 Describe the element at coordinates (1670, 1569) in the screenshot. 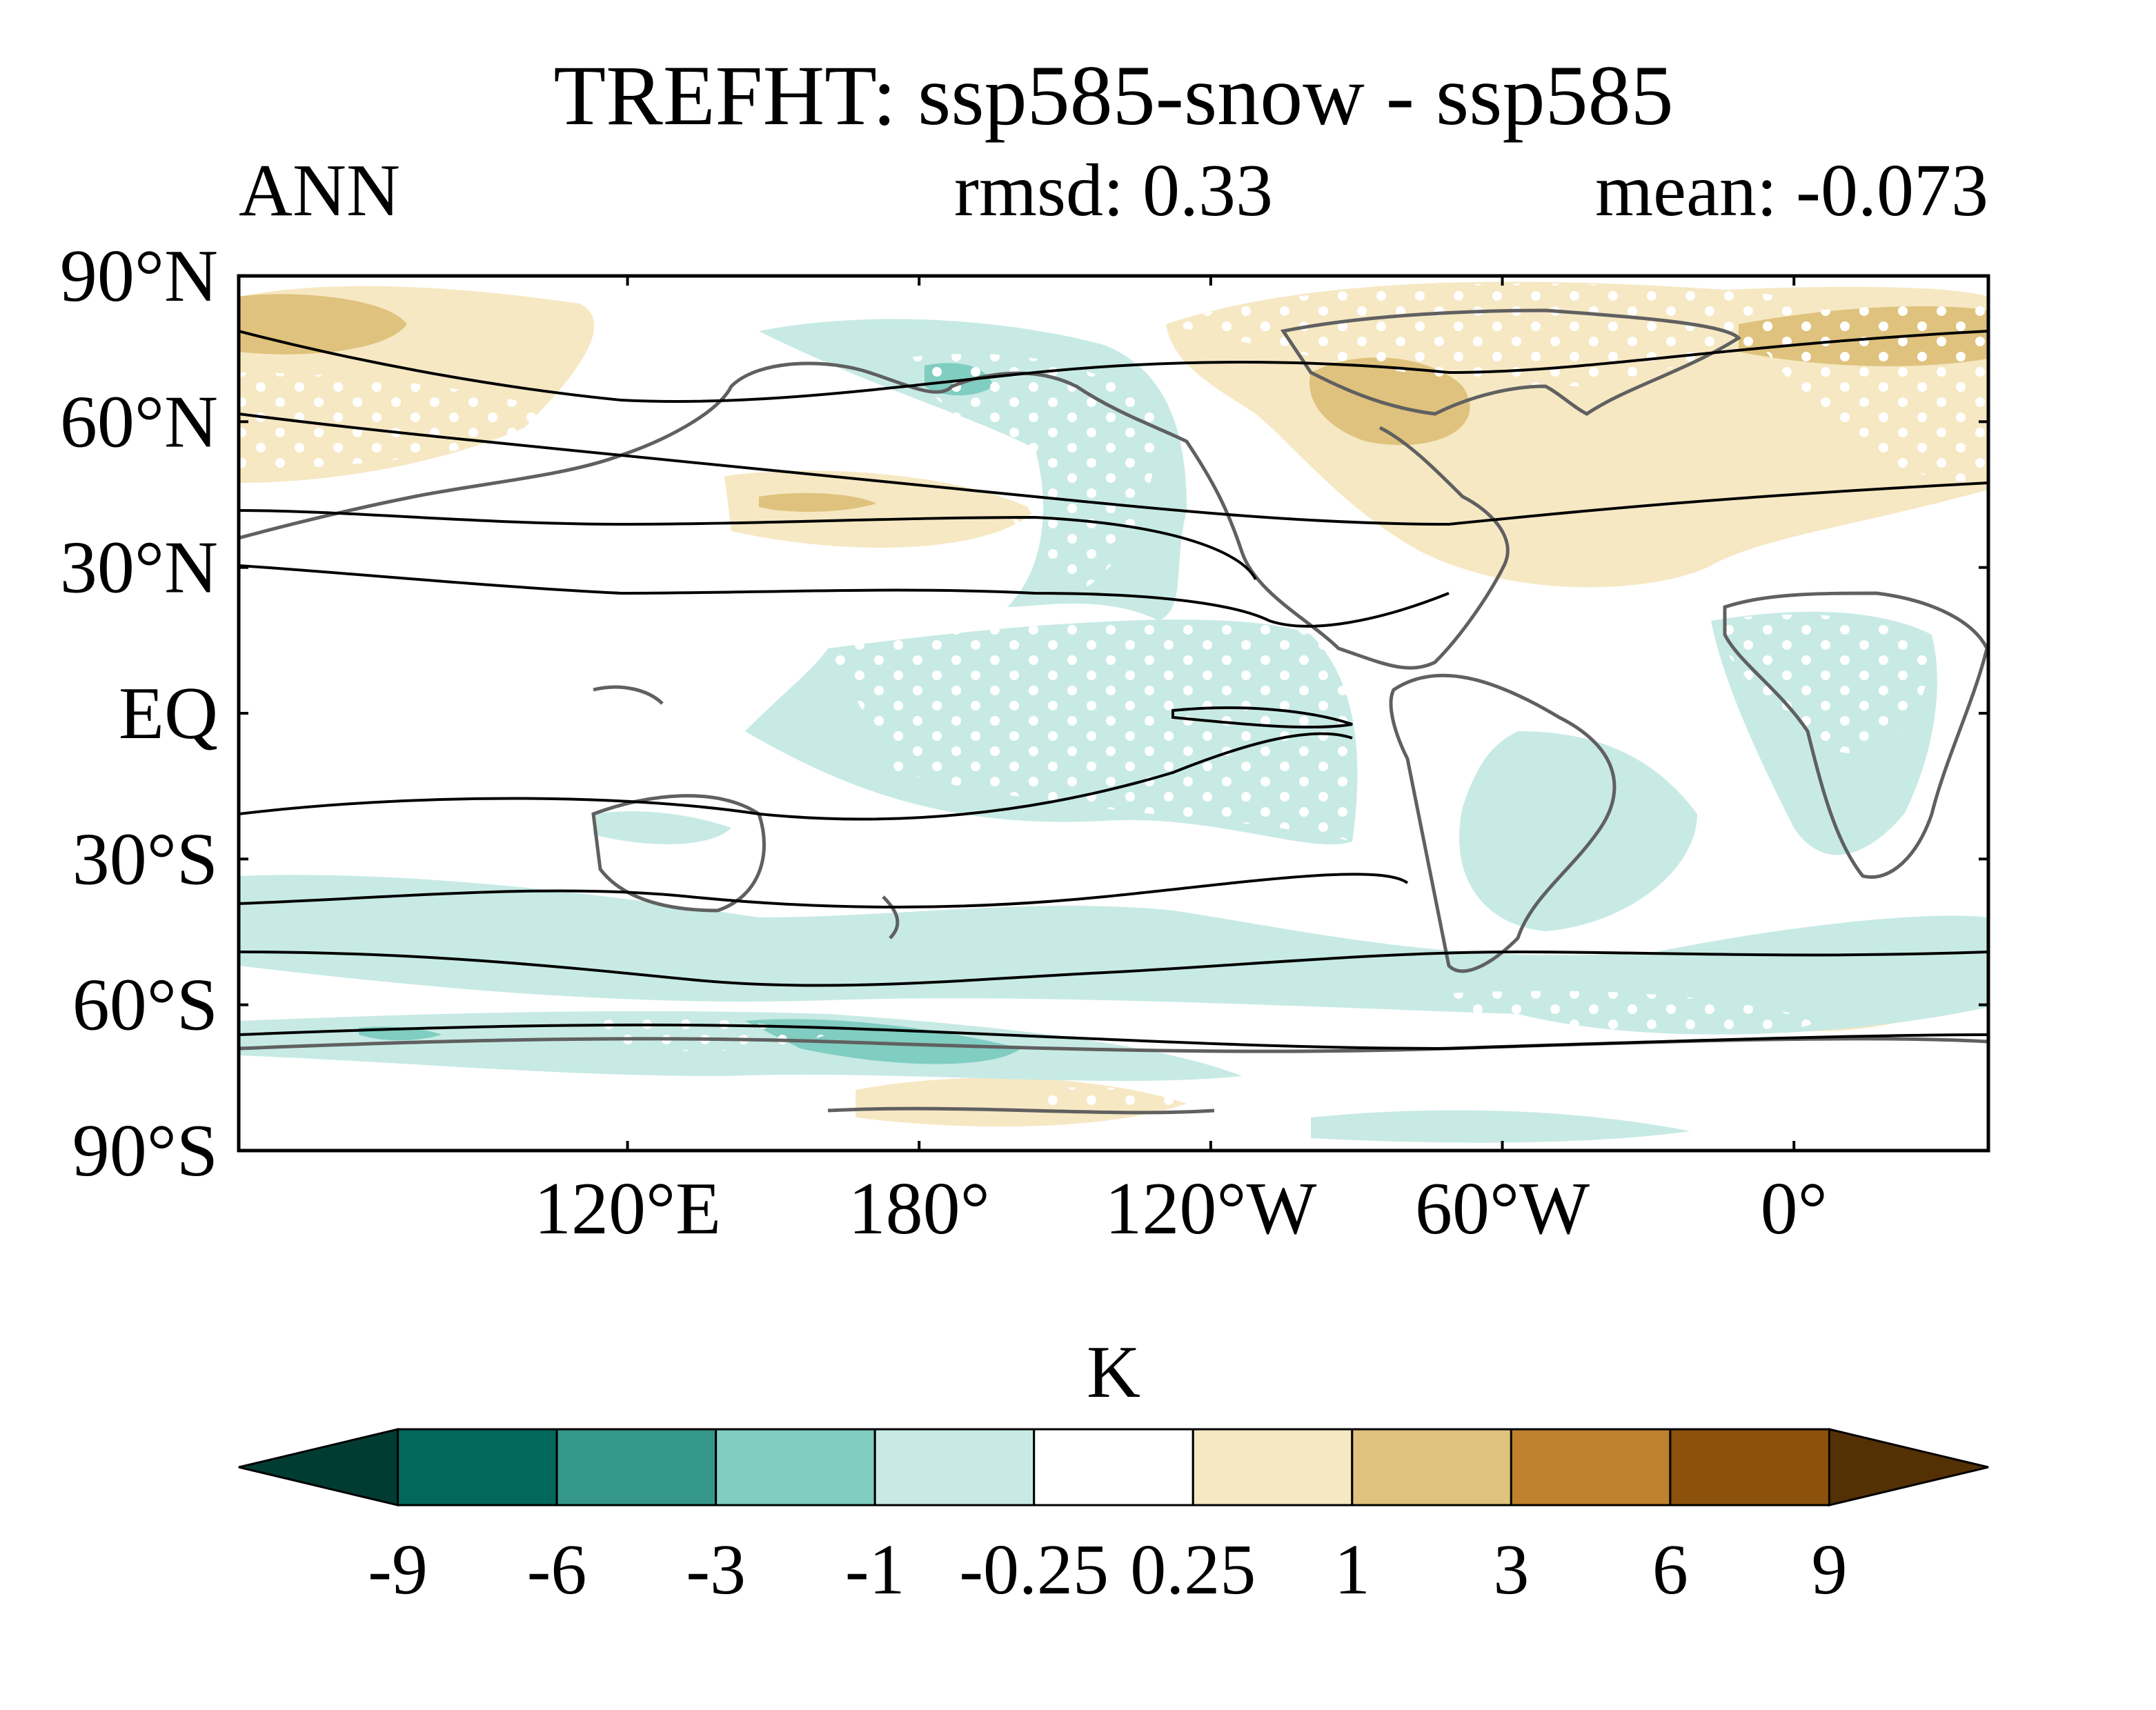

I see `colorbar-level-label: 6` at that location.